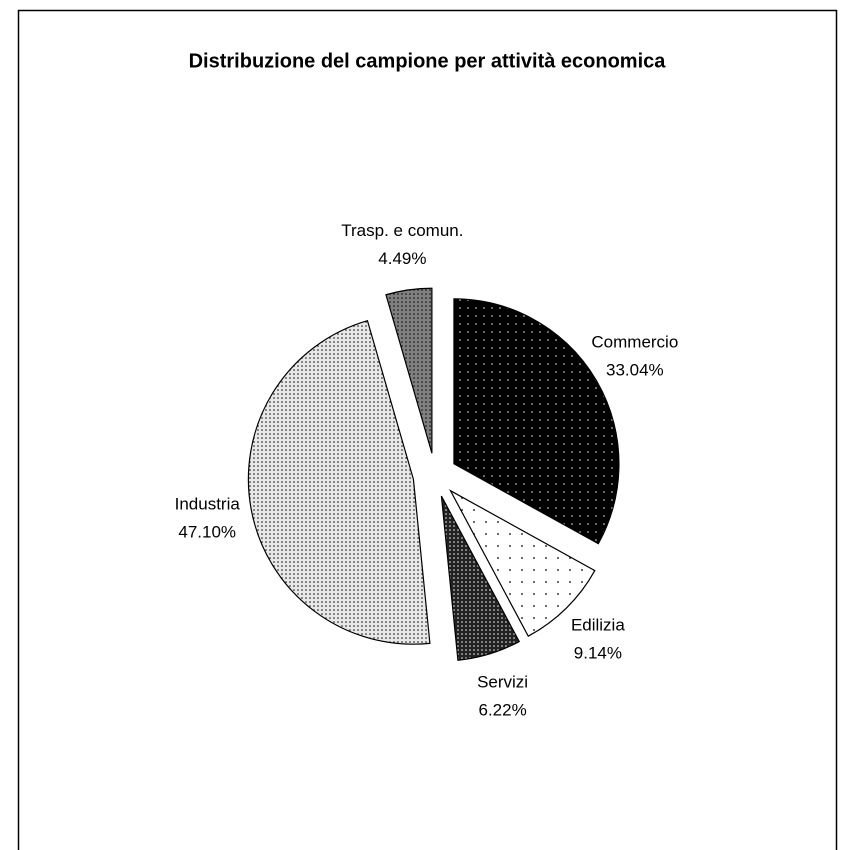  I want to click on slice-value-label: 9.14%, so click(598, 653).